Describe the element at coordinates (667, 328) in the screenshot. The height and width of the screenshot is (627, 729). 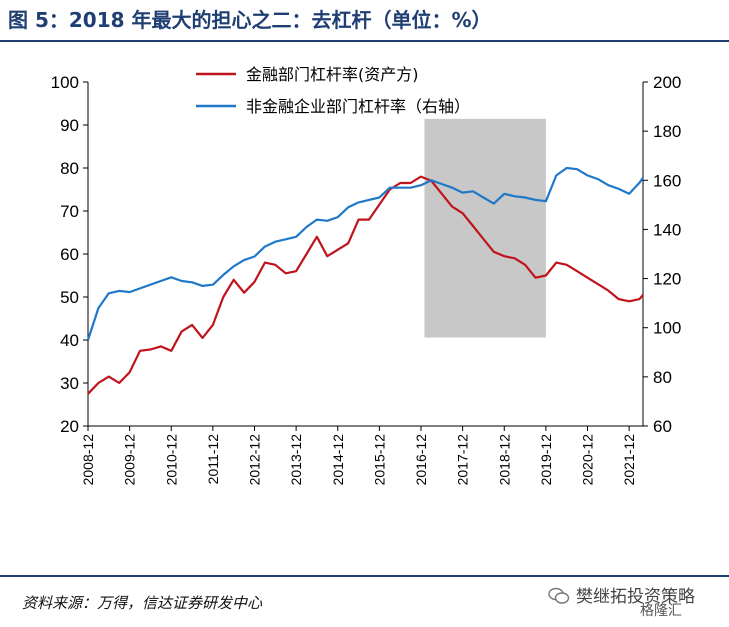
I see `right-tick-label: 100` at that location.